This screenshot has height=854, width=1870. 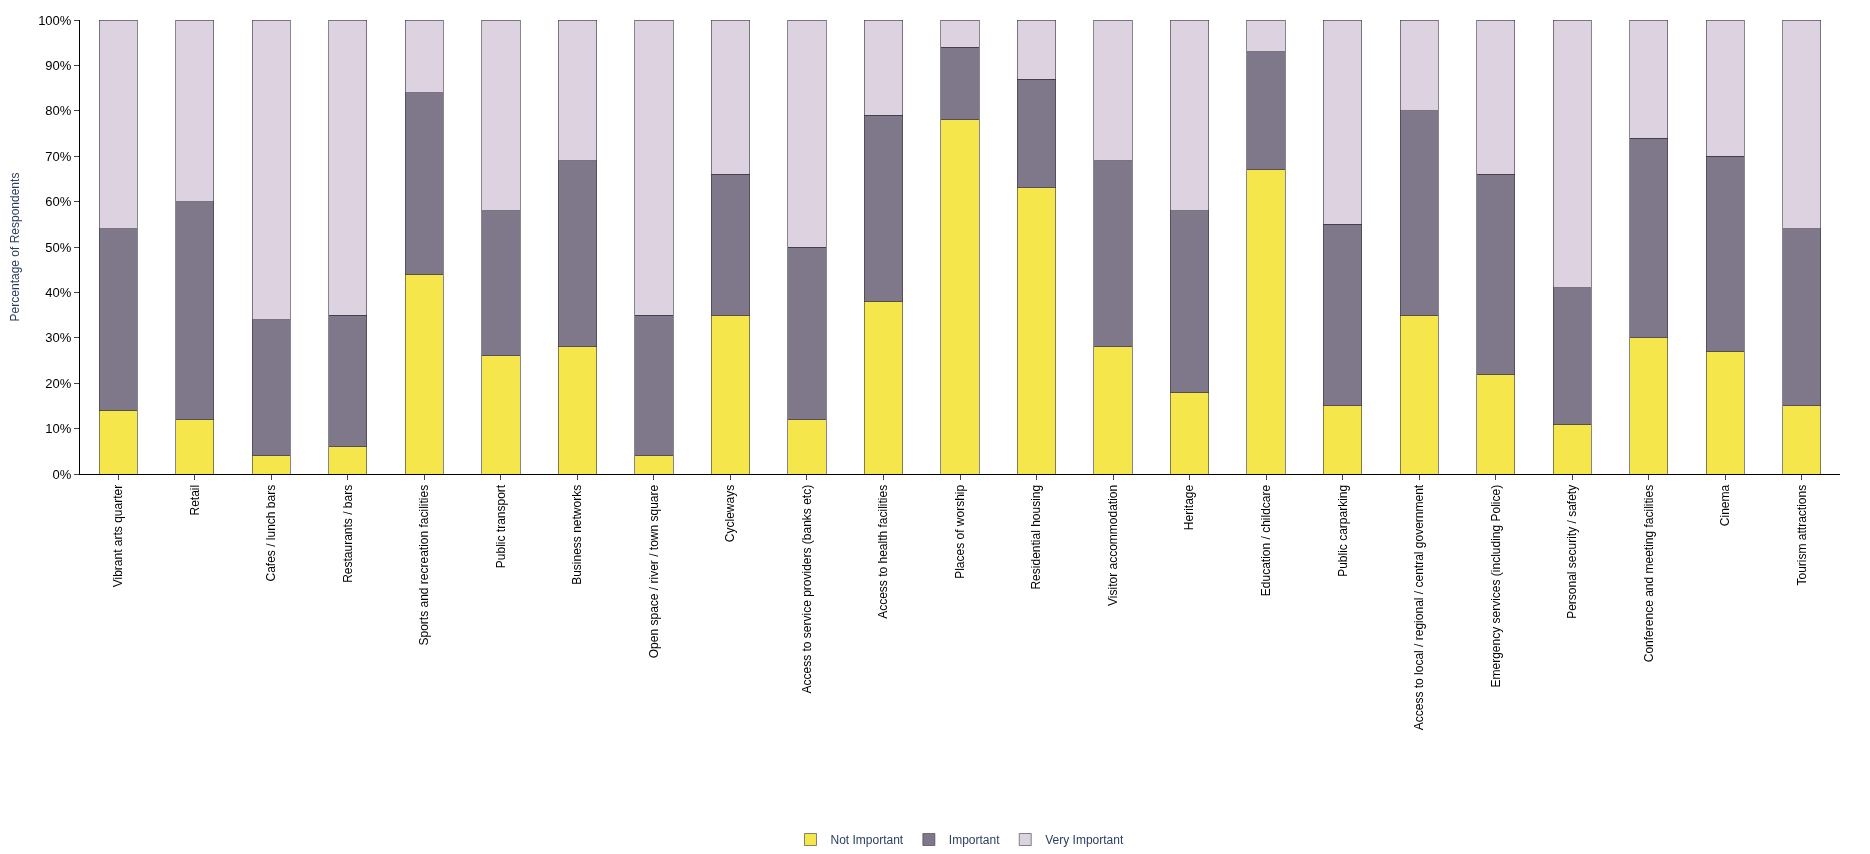 What do you see at coordinates (58, 111) in the screenshot?
I see `y-tick-label: 80%` at bounding box center [58, 111].